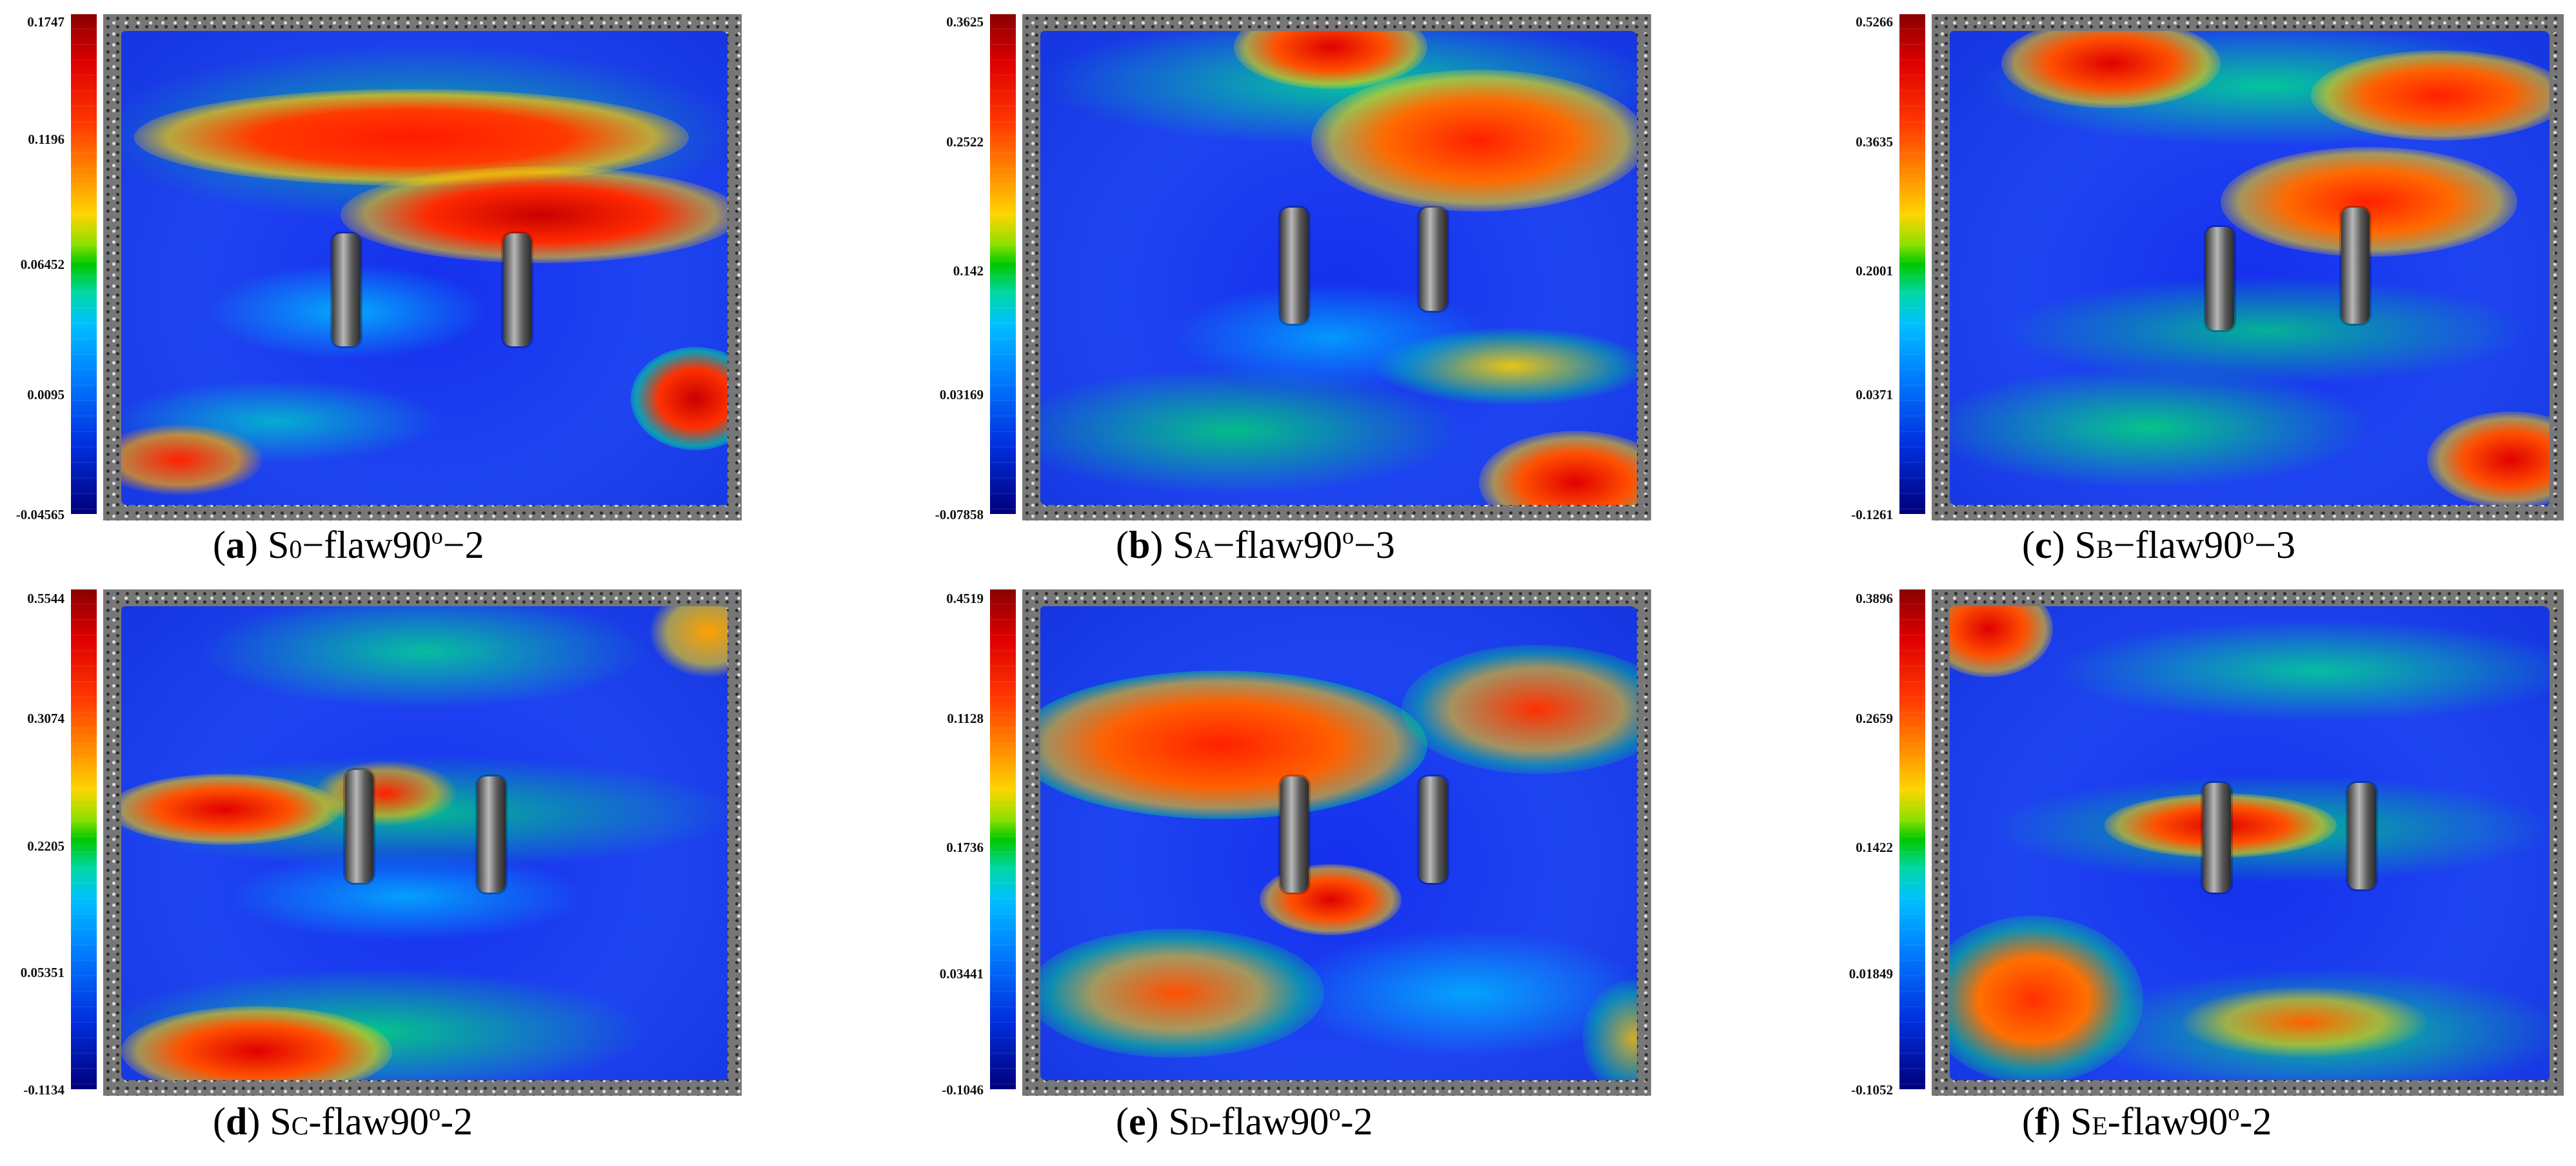  What do you see at coordinates (46, 718) in the screenshot?
I see `tick-label: 0.3074` at bounding box center [46, 718].